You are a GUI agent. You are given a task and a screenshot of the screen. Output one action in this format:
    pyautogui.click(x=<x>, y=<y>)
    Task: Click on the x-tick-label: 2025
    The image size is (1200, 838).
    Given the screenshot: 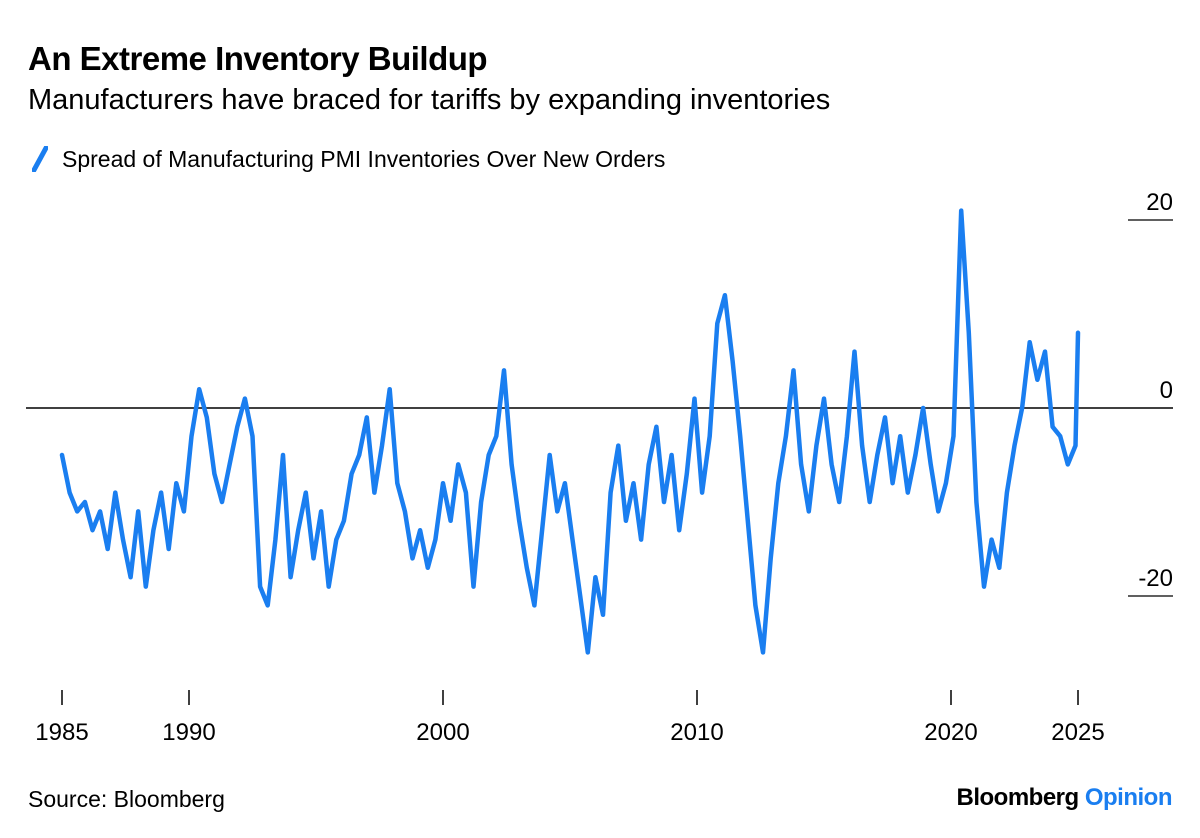 What is the action you would take?
    pyautogui.click(x=1077, y=732)
    